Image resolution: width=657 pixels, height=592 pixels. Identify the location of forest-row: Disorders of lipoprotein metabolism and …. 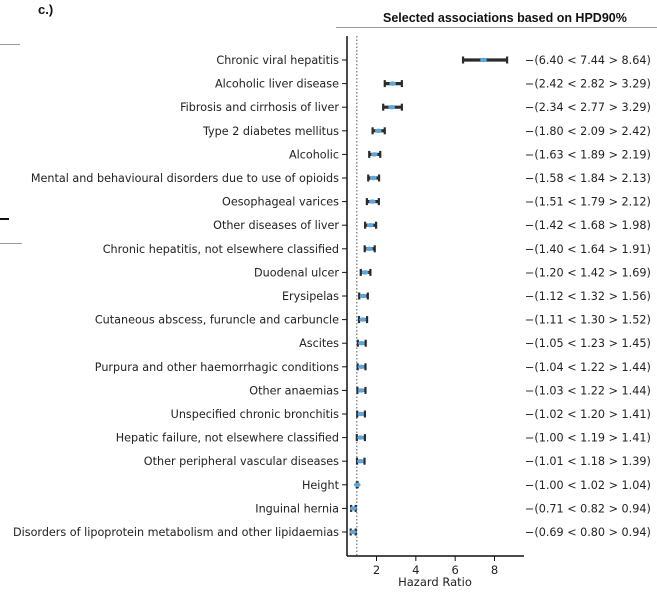
(332, 532).